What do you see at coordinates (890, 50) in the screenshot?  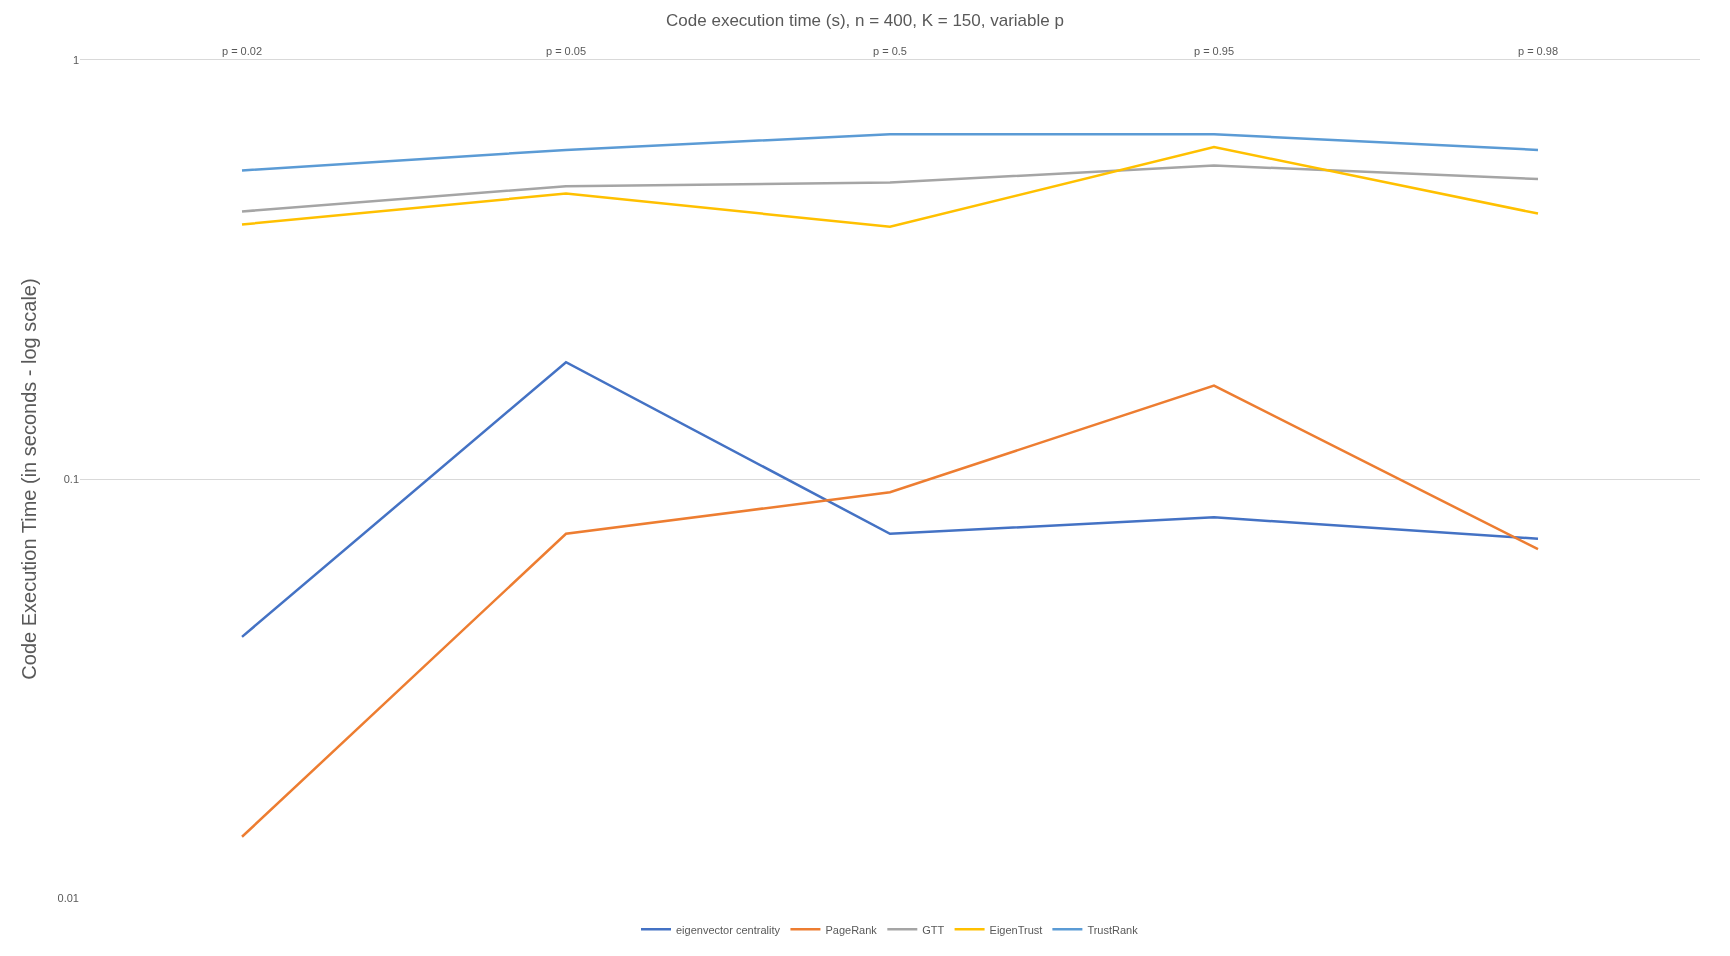 I see `x-tick-label: p = 0.5` at bounding box center [890, 50].